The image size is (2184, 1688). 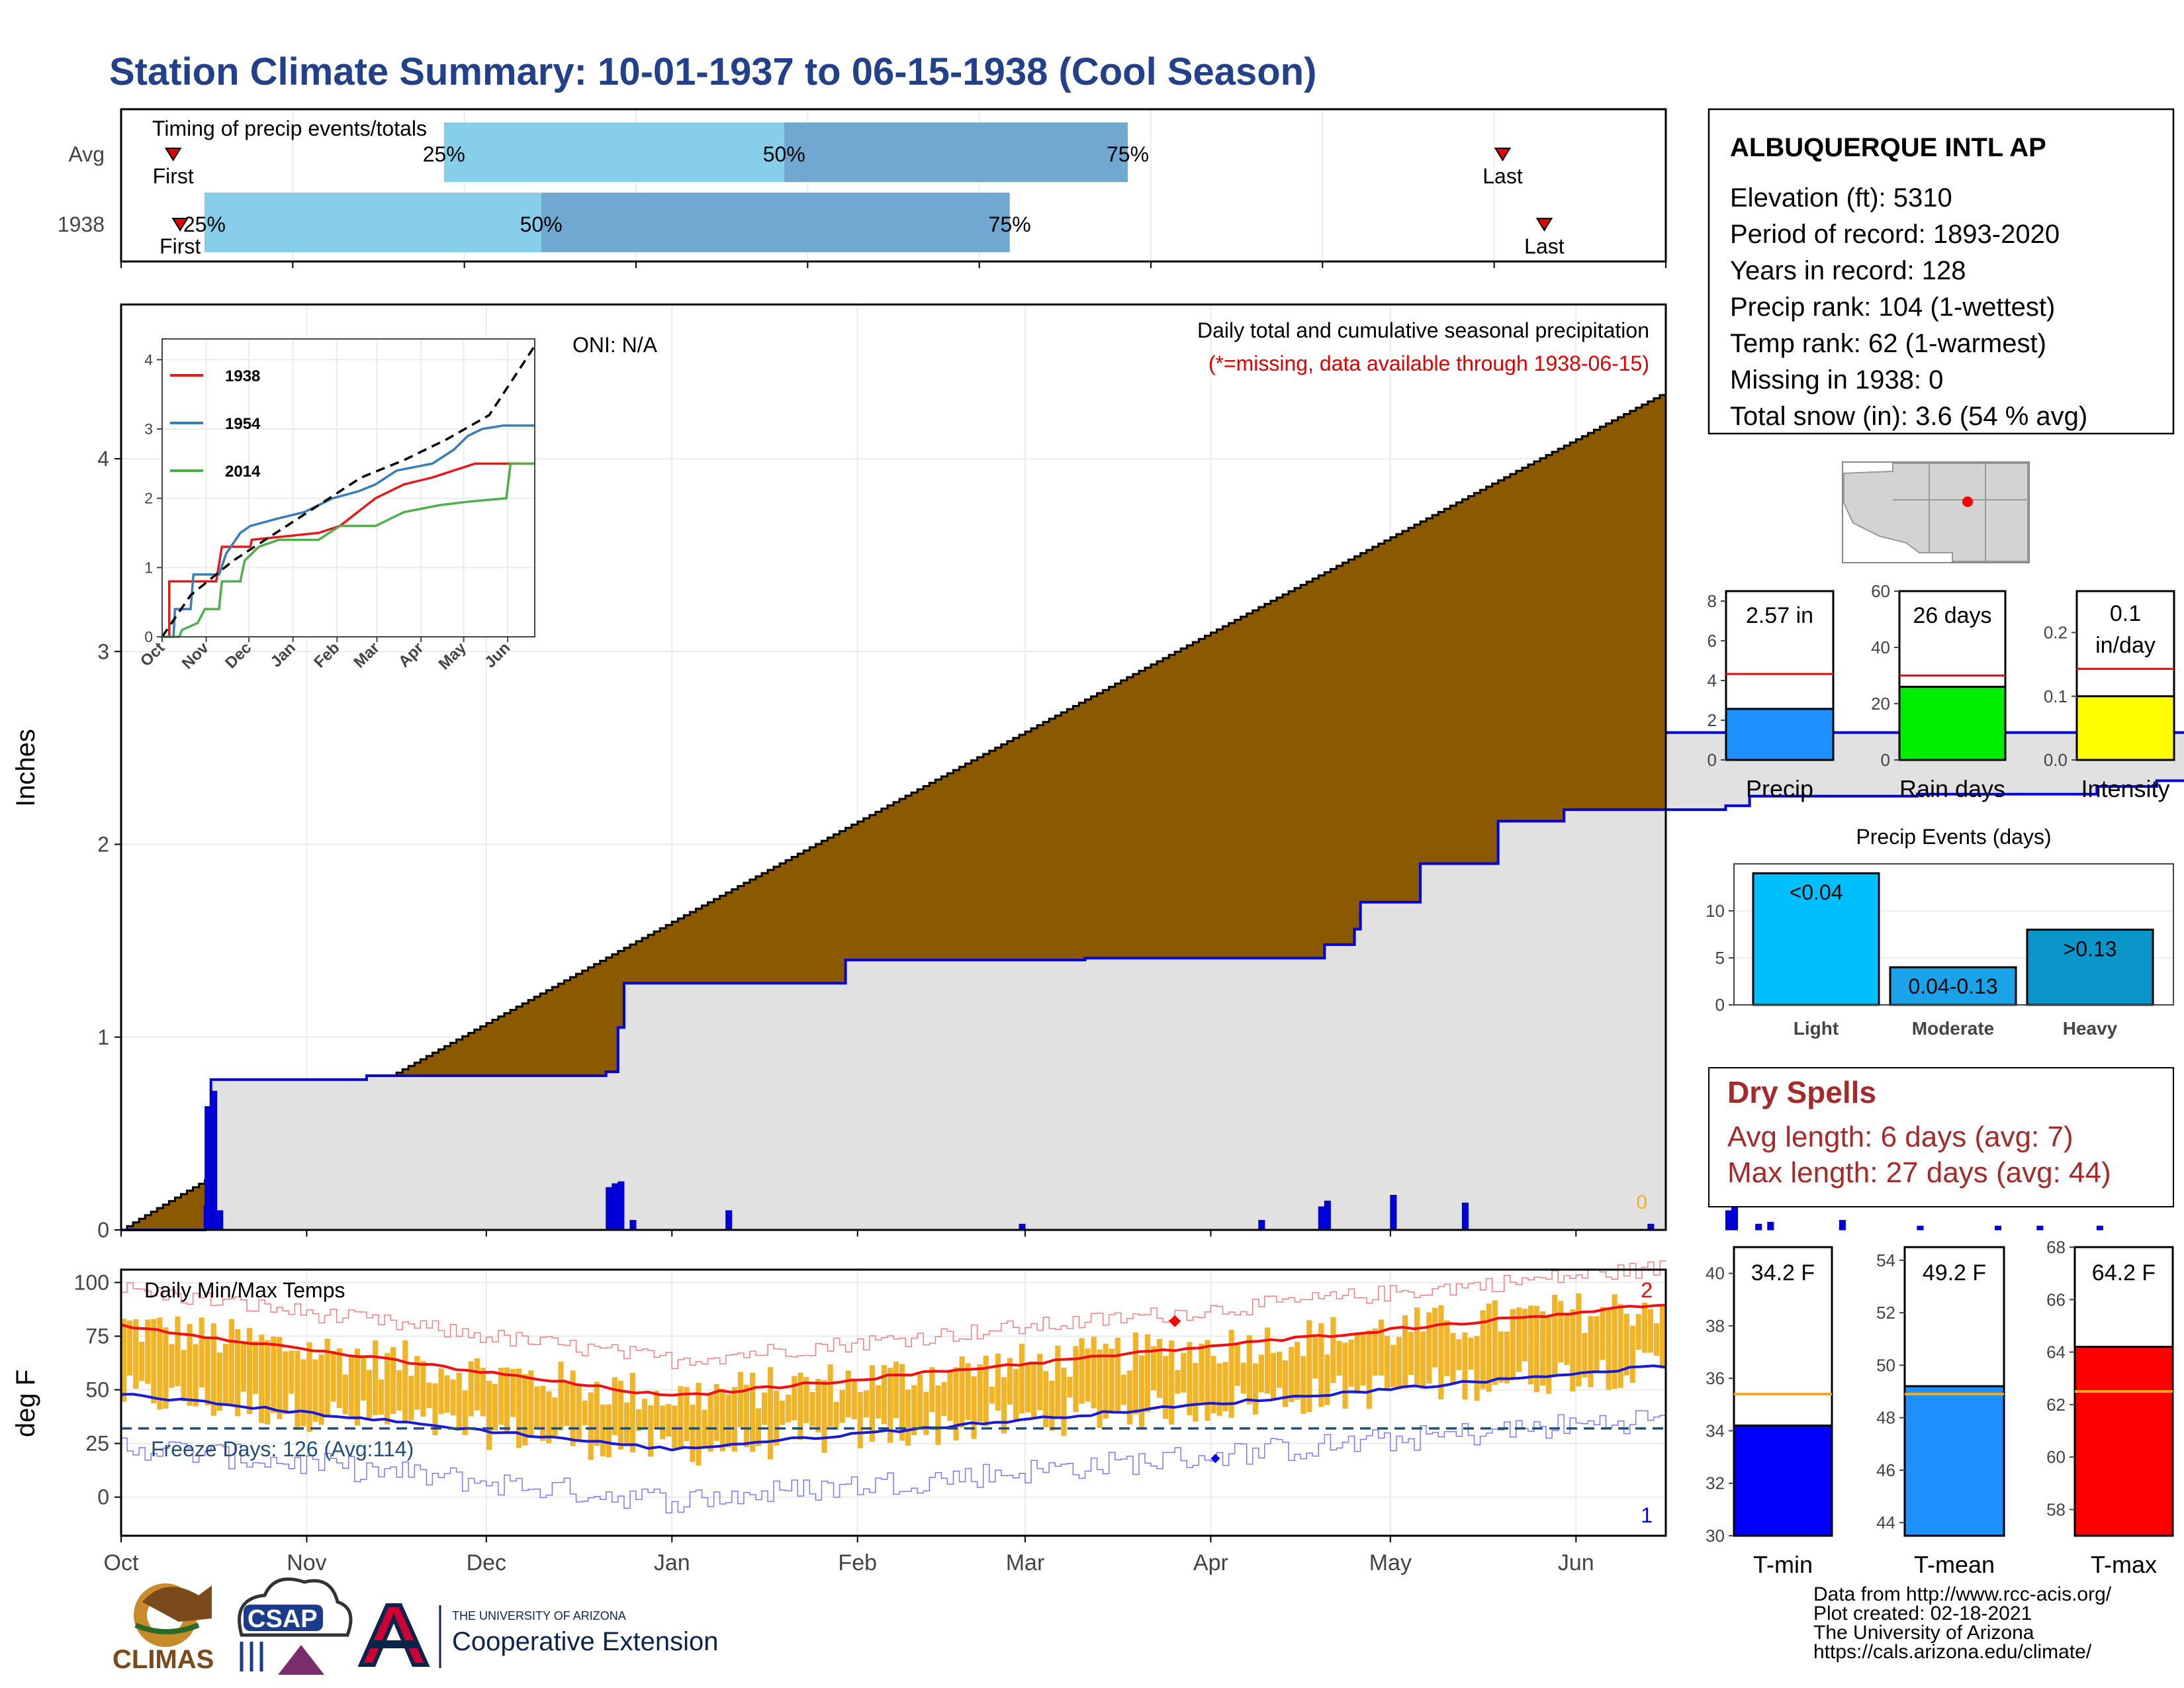 I want to click on temp-summary-y-tick-label: 68, so click(x=2056, y=1247).